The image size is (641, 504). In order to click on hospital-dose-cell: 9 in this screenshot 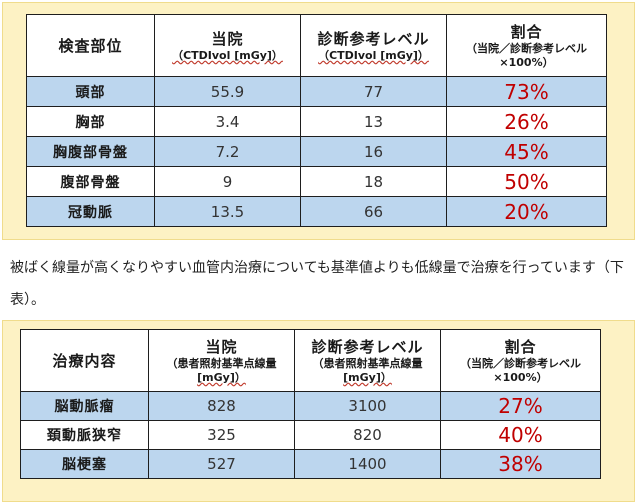, I will do `click(227, 181)`.